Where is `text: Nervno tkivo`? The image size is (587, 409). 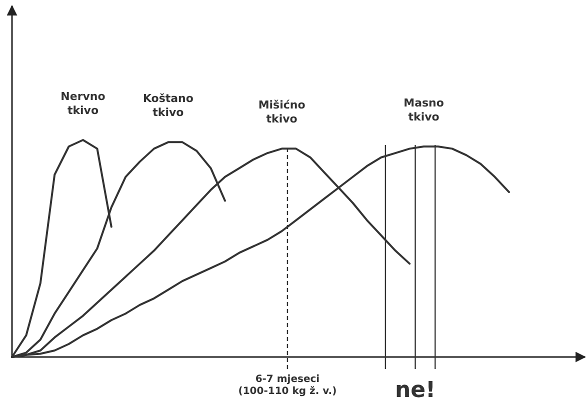 text: Nervno tkivo is located at coordinates (83, 103).